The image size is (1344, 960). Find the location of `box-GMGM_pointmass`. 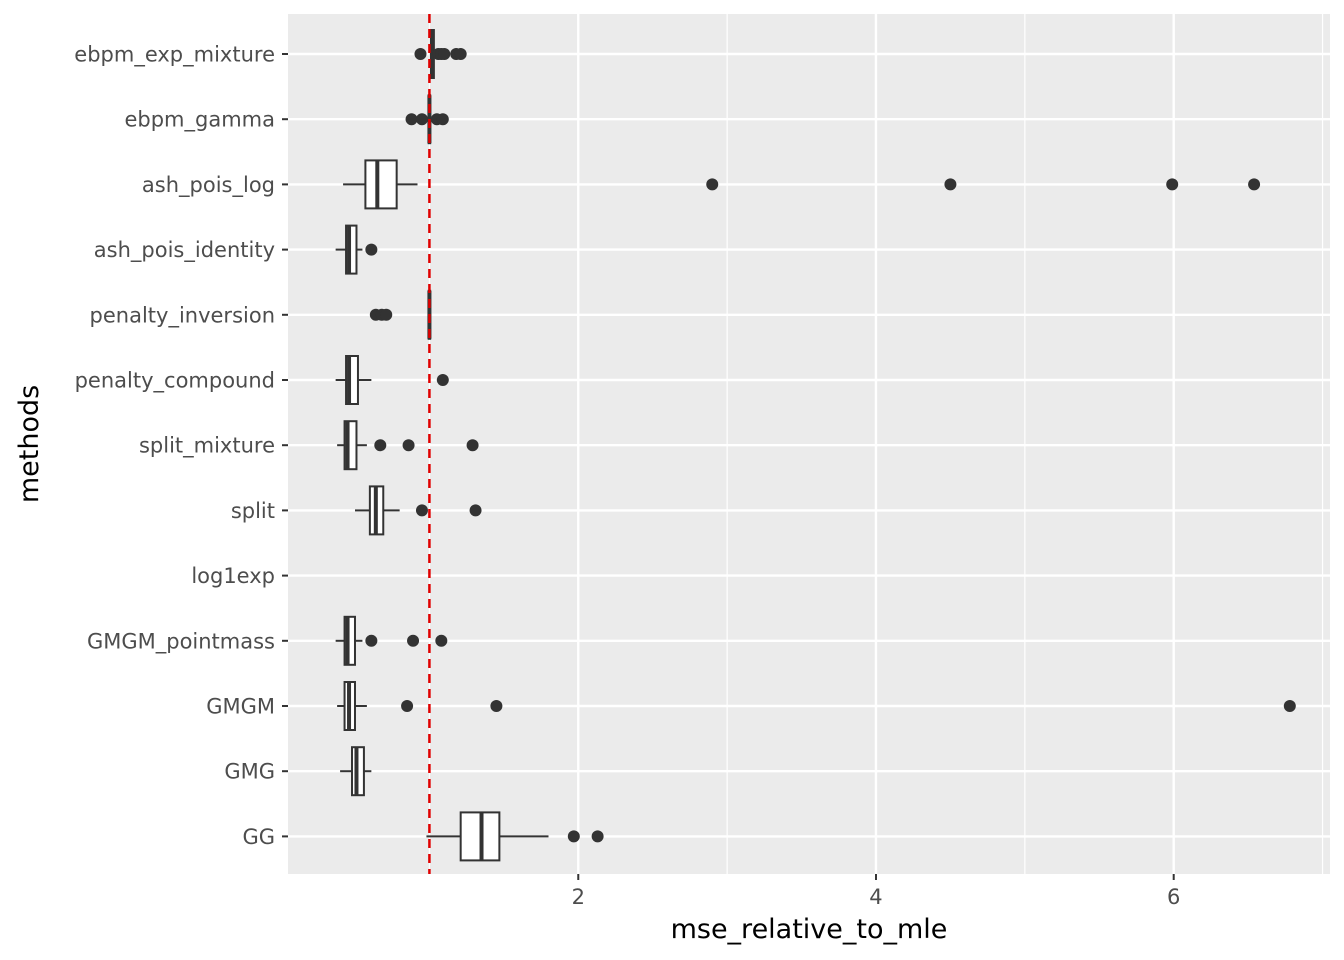

box-GMGM_pointmass is located at coordinates (391, 640).